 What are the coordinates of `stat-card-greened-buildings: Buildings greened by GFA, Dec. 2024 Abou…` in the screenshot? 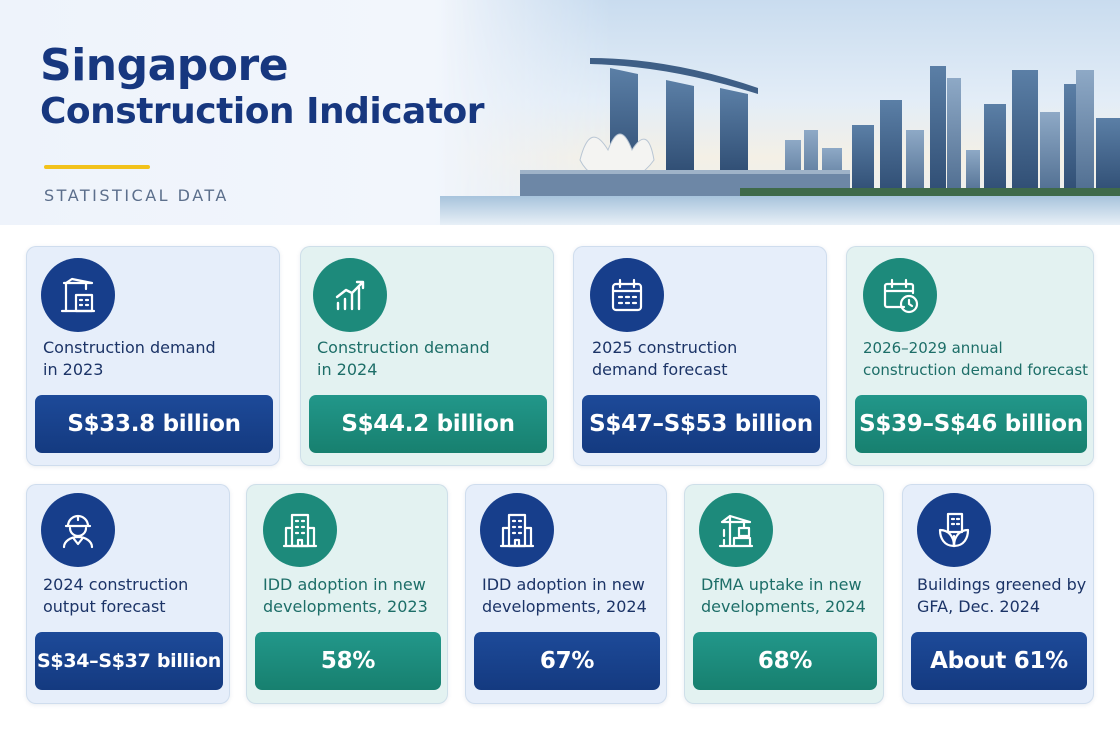 It's located at (998, 594).